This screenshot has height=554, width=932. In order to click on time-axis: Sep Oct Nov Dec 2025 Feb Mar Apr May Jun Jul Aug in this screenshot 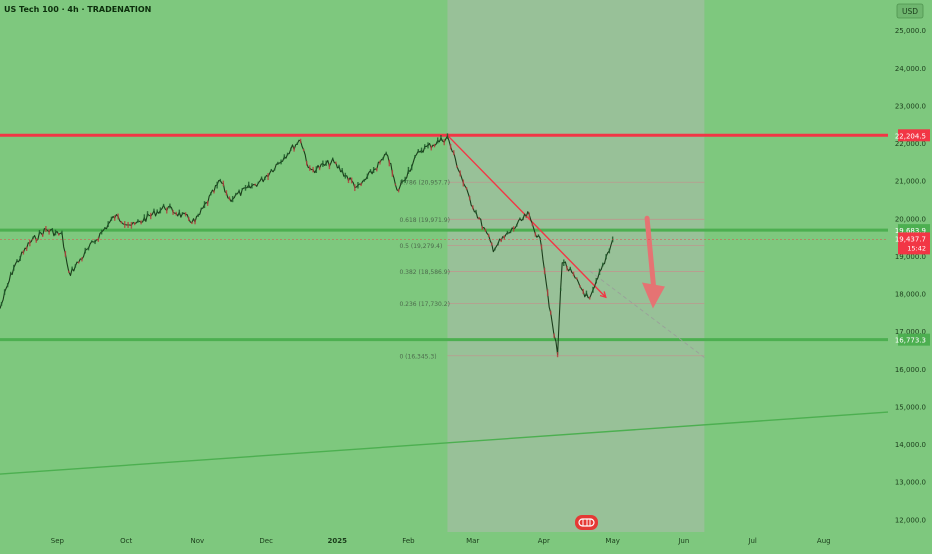, I will do `click(441, 541)`.